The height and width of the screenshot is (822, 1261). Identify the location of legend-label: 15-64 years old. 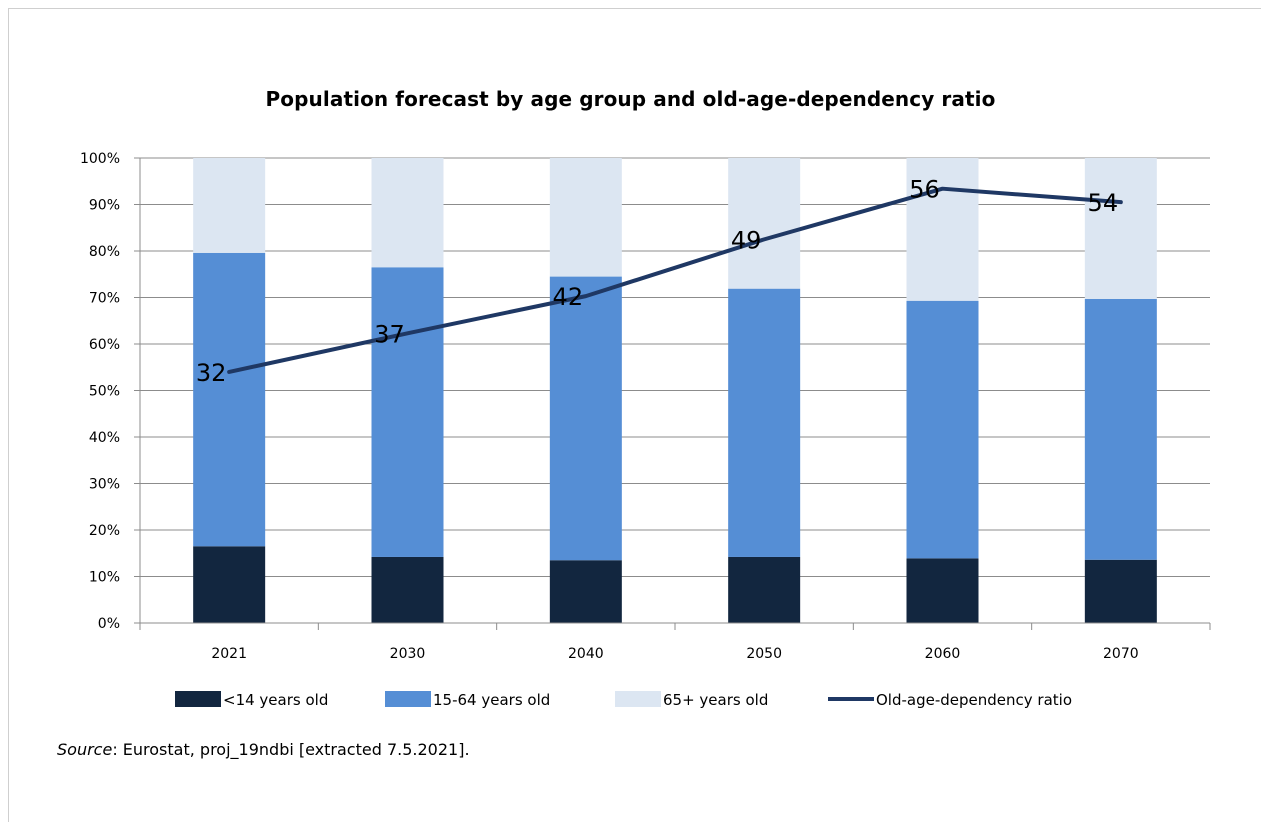
(491, 700).